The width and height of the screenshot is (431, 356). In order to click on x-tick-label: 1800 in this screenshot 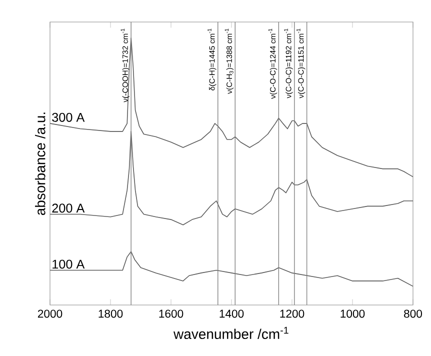, I will do `click(110, 314)`.